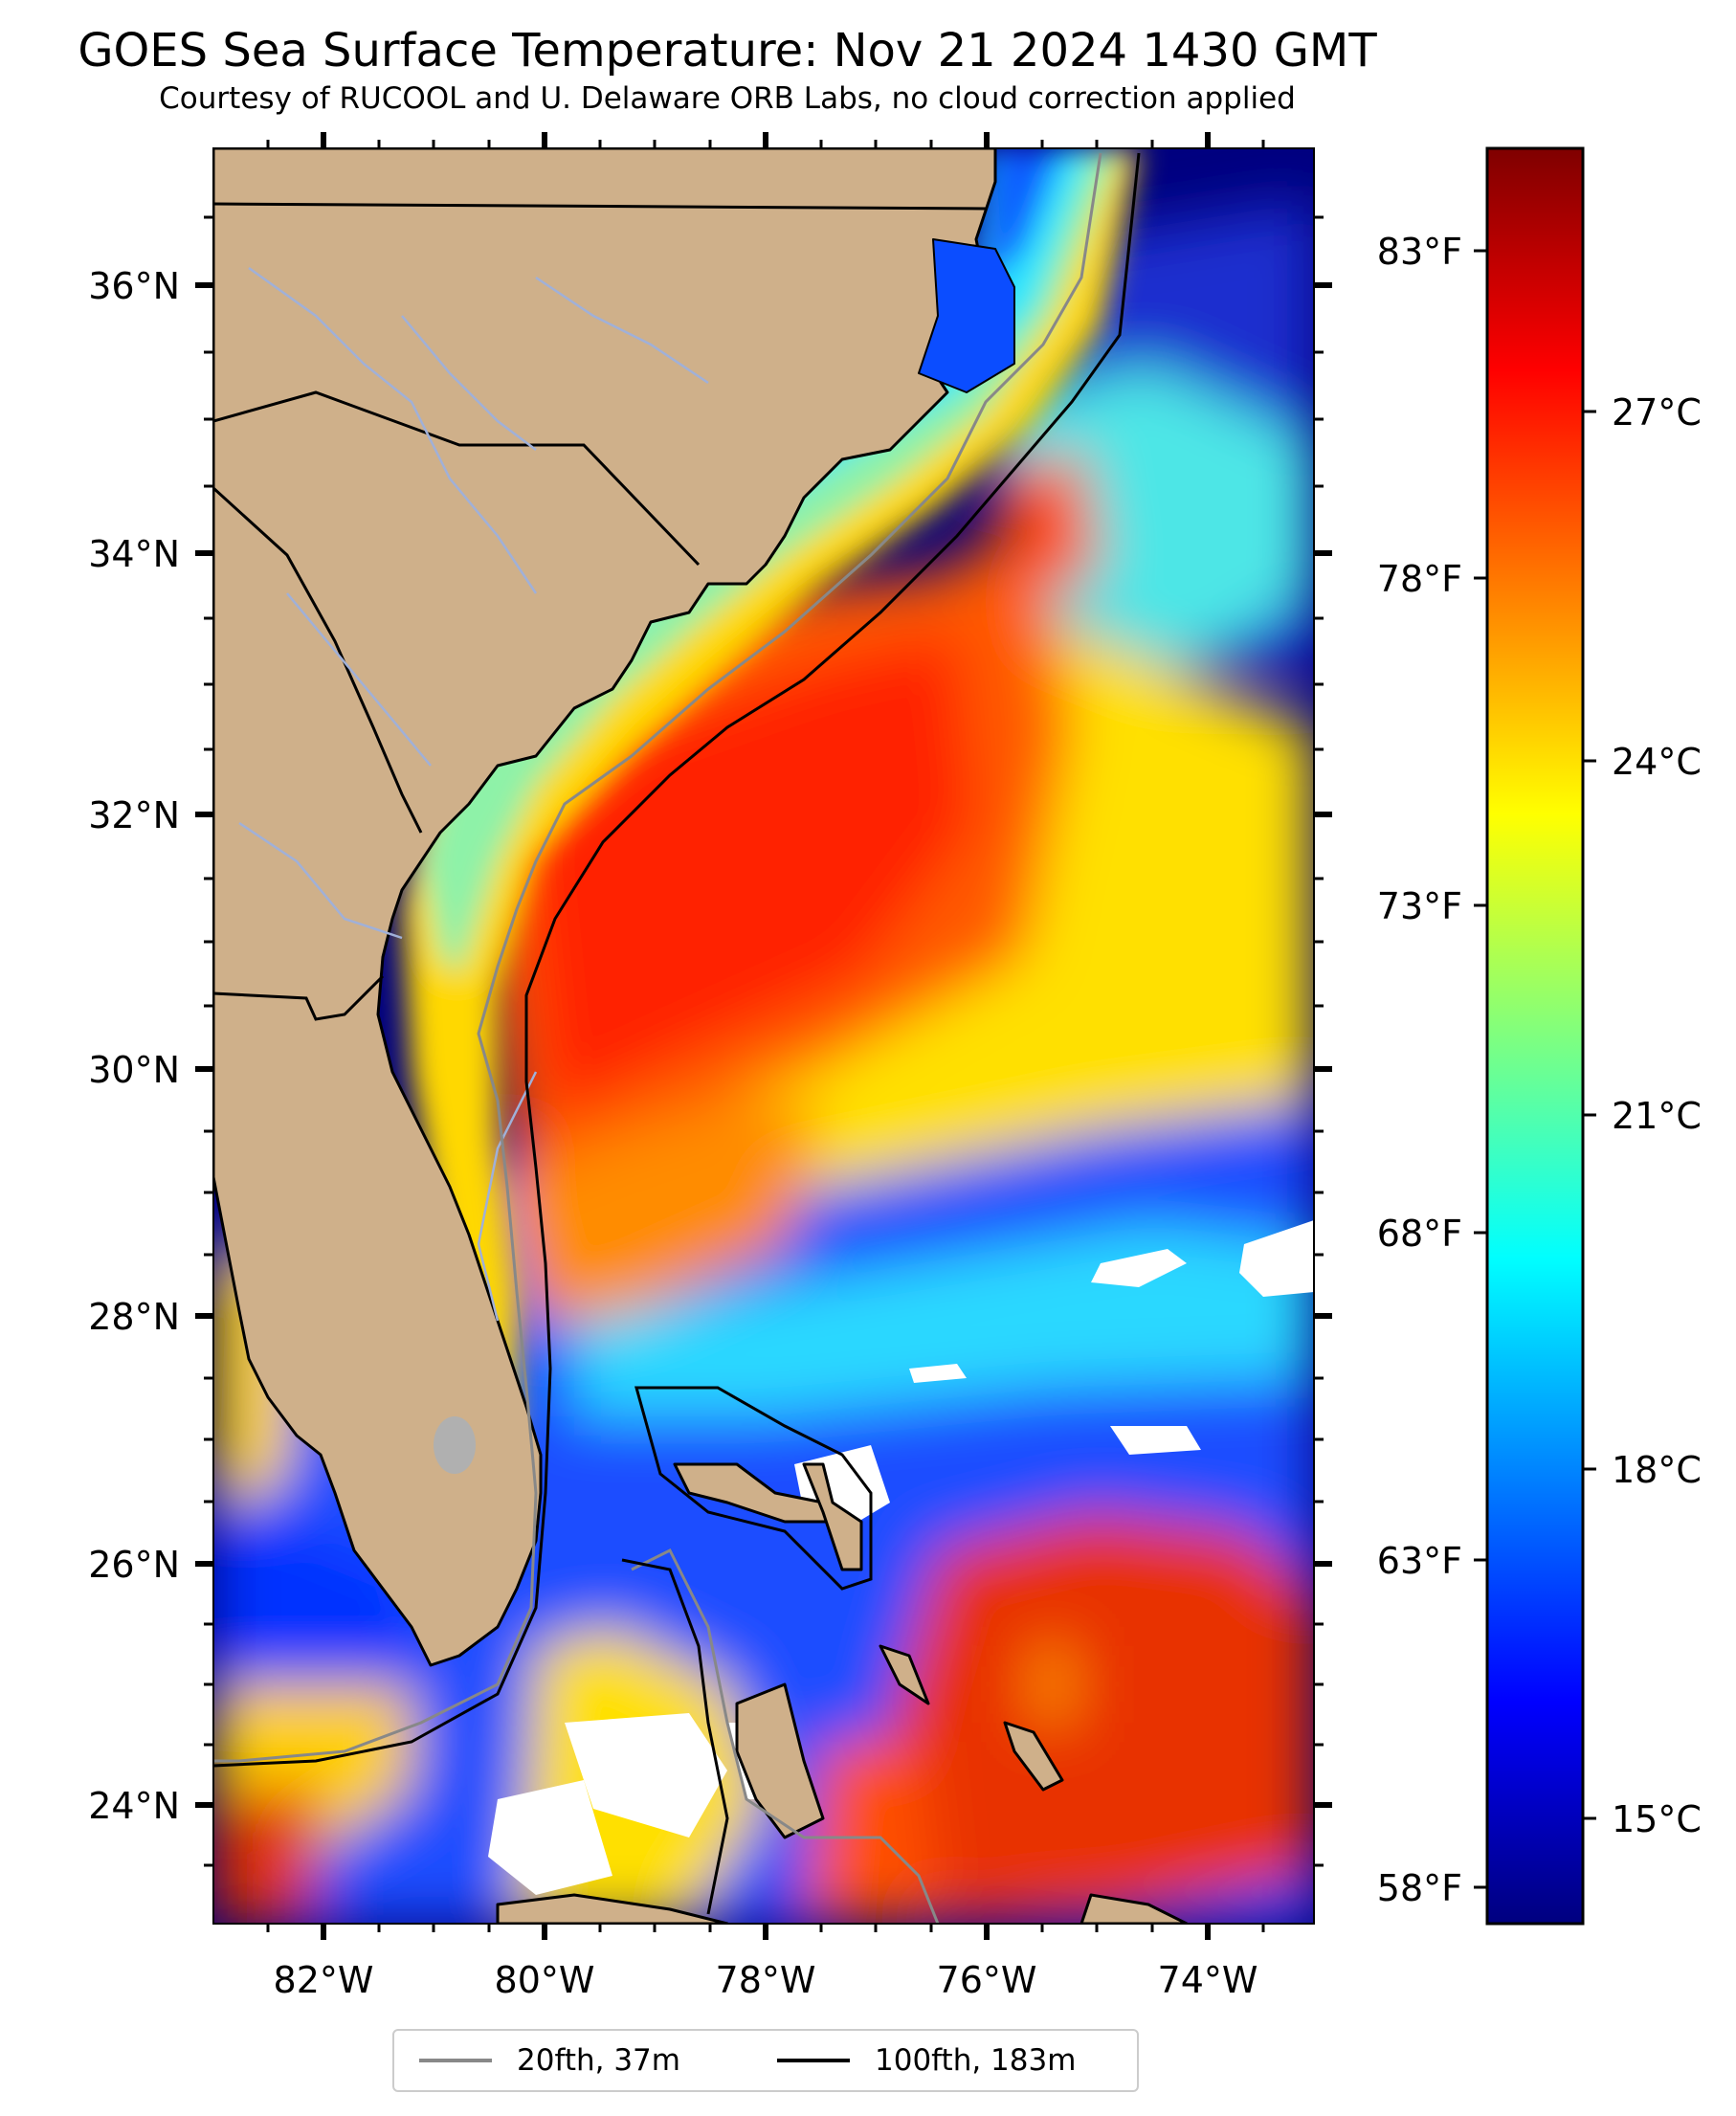 This screenshot has height=2116, width=1736. Describe the element at coordinates (813, 2060) in the screenshot. I see `legend-swatch-100fth` at that location.